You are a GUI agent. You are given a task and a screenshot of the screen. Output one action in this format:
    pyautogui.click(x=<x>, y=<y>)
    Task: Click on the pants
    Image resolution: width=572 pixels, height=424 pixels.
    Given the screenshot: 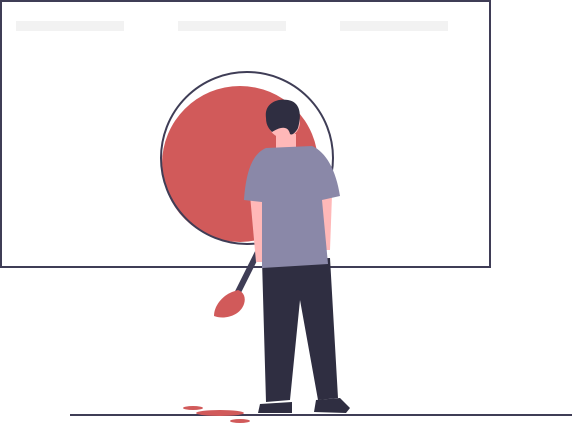 What is the action you would take?
    pyautogui.click(x=300, y=330)
    